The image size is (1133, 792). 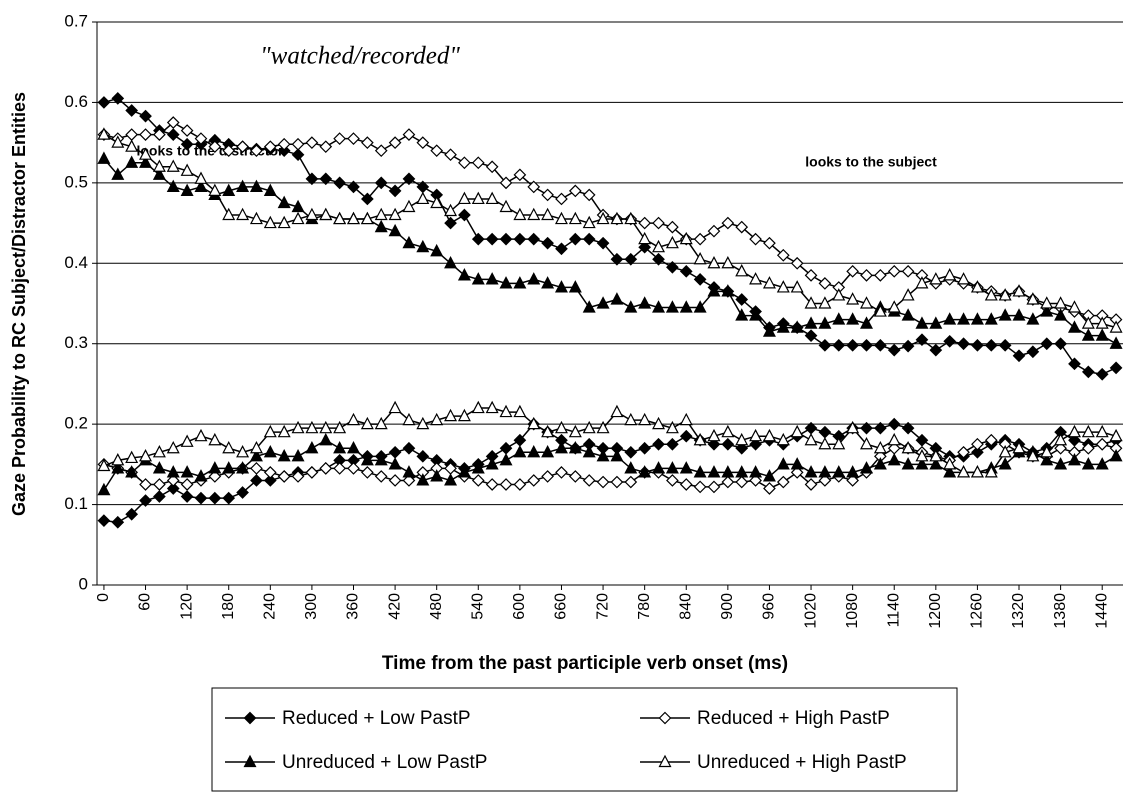 I want to click on legend-label: Reduced + Low PastP, so click(x=376, y=718).